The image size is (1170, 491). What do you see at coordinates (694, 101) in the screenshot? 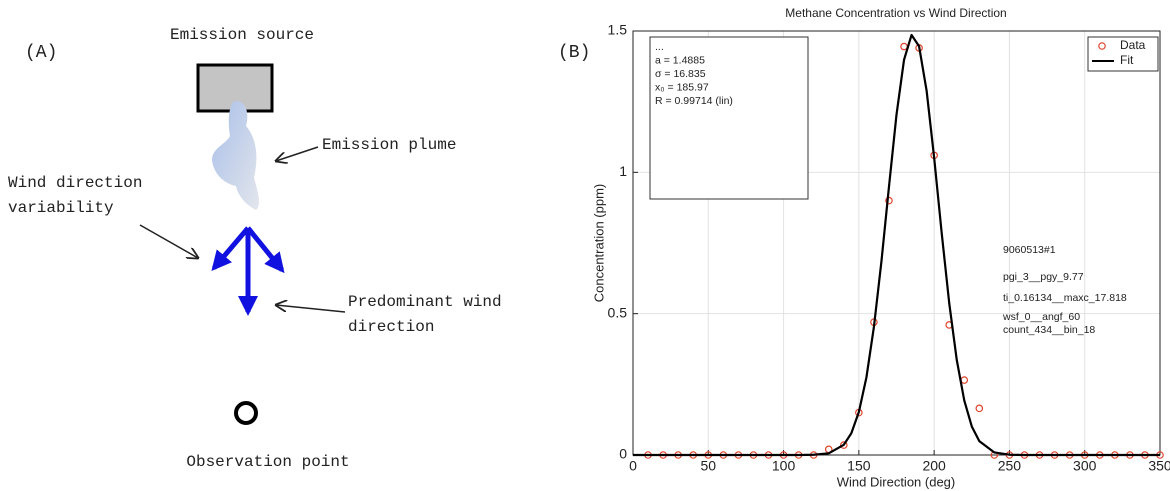
I see `fit-text: R = 0.99714 (lin)` at bounding box center [694, 101].